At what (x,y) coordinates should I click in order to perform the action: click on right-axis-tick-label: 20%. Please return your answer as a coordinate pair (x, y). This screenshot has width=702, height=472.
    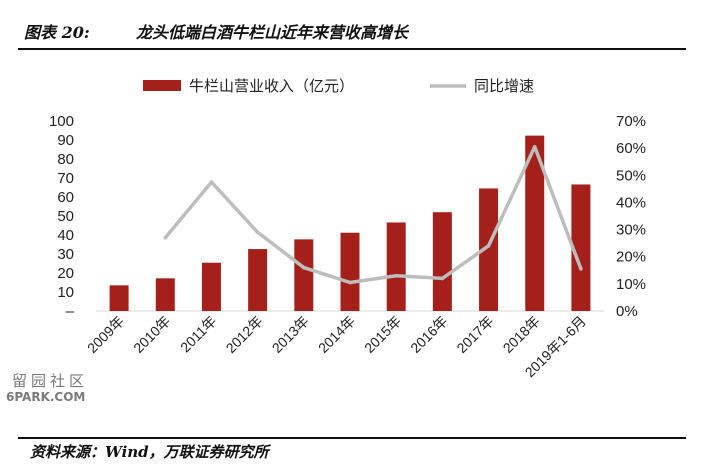
    Looking at the image, I should click on (631, 257).